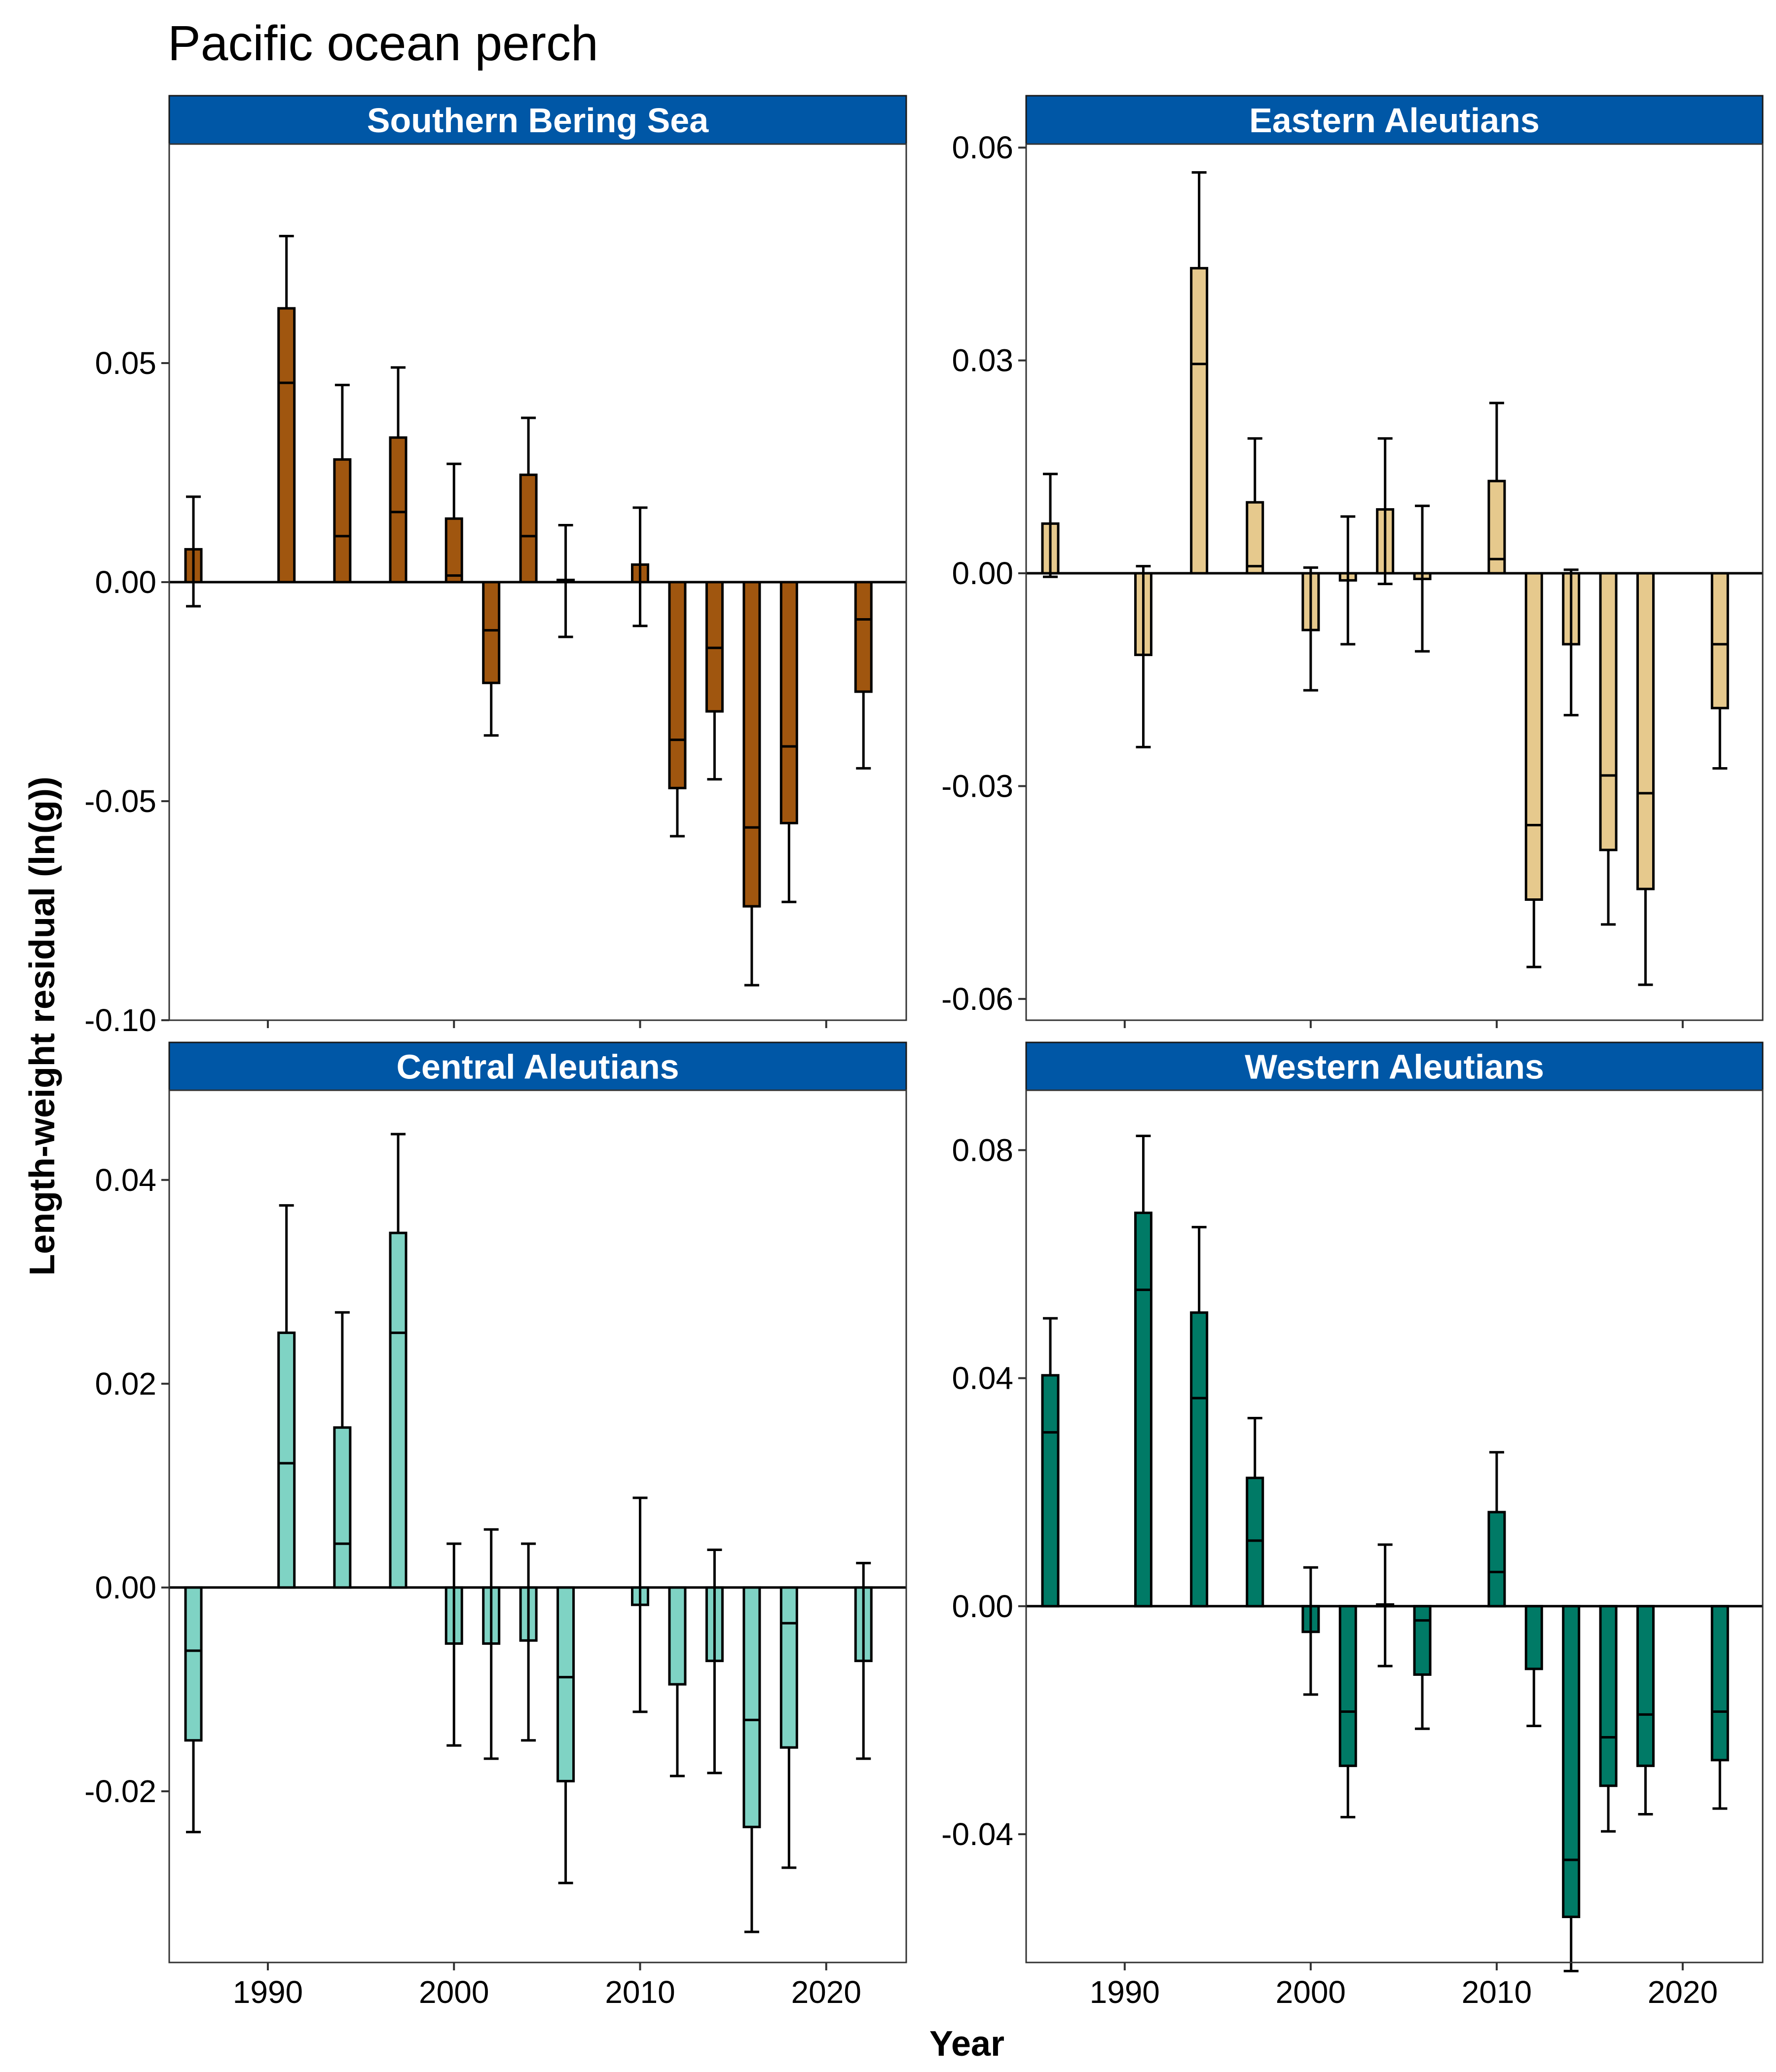 The image size is (1776, 2072). I want to click on y-tick-label: 0.03, so click(983, 361).